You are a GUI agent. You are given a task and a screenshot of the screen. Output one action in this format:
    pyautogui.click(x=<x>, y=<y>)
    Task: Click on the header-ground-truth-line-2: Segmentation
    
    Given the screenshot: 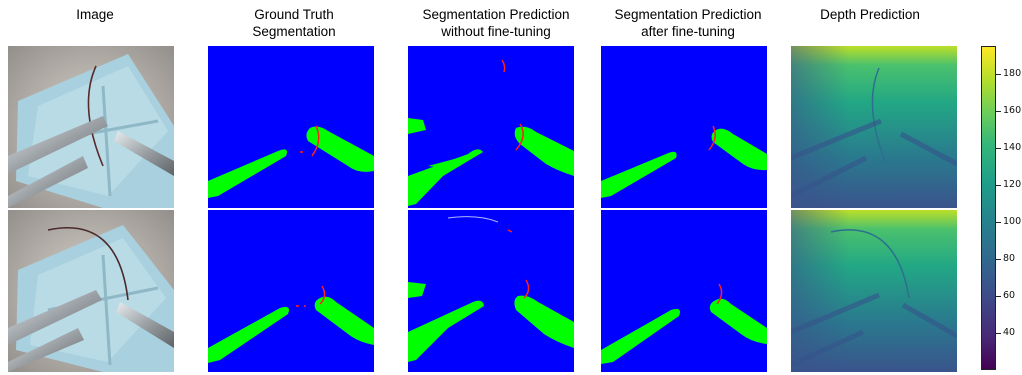 What is the action you would take?
    pyautogui.click(x=294, y=31)
    